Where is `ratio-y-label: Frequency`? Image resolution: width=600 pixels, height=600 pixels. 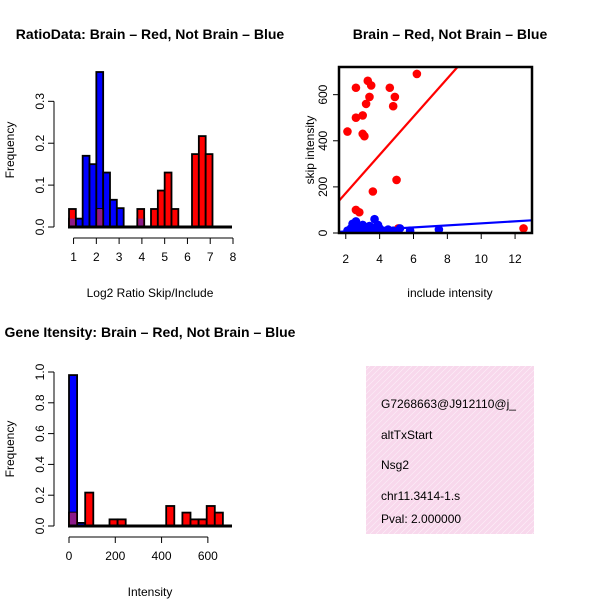 ratio-y-label: Frequency is located at coordinates (10, 150).